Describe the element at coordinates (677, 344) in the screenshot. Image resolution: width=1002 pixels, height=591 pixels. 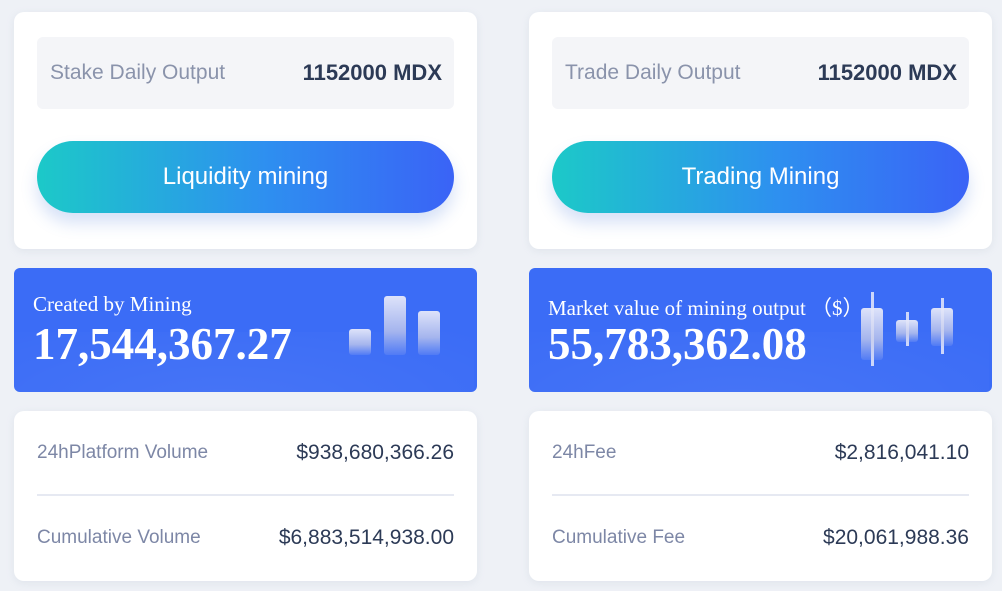
I see `market-value-value: 55,783,362.08` at that location.